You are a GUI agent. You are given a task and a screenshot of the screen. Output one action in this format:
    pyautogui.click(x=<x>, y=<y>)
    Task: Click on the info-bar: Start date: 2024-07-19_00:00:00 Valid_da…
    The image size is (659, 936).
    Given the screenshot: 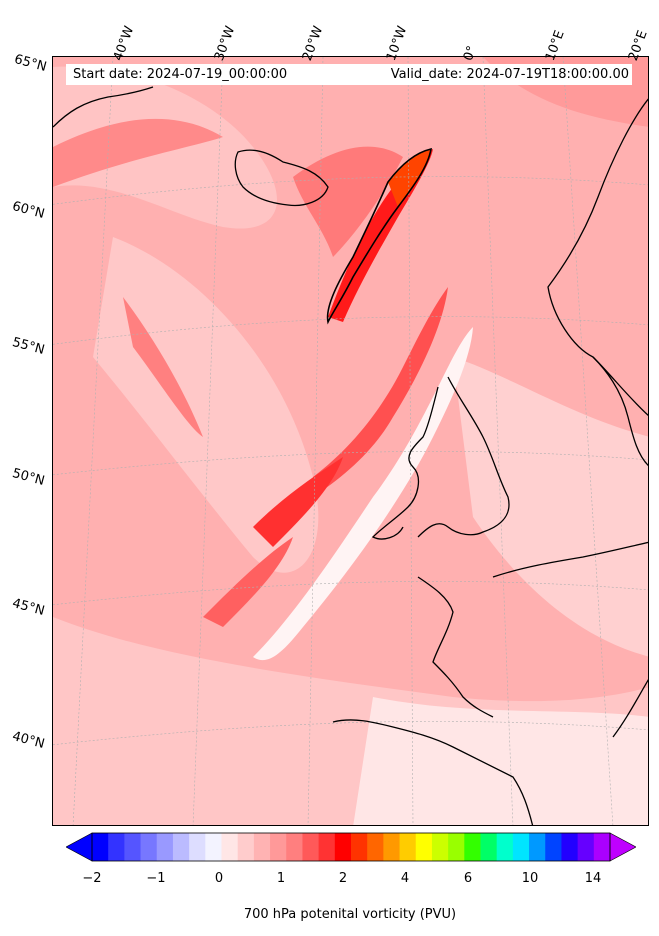 What is the action you would take?
    pyautogui.click(x=349, y=74)
    